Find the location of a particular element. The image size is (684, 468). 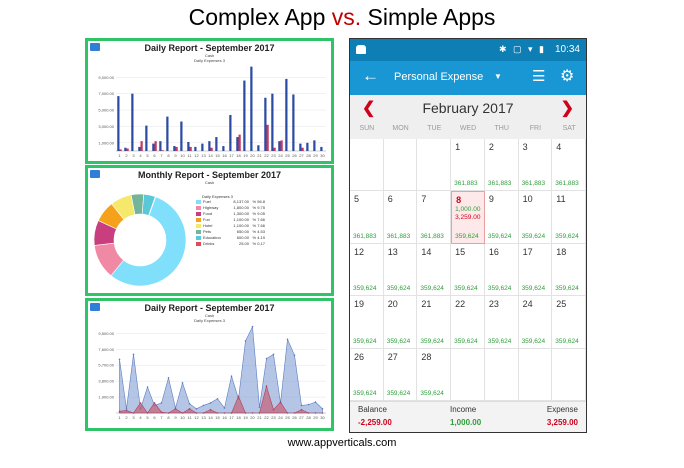

account-selector: Personal Expense is located at coordinates (439, 77).